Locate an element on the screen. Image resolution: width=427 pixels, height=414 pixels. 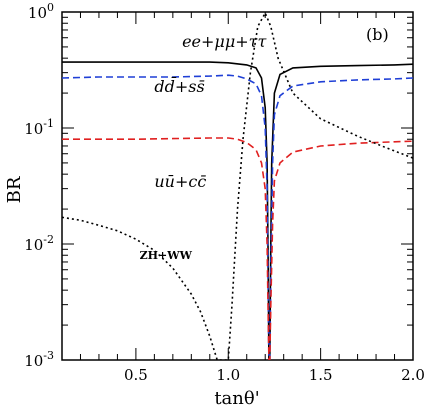
y-tick-label: 10⁻¹ is located at coordinates (39, 127).